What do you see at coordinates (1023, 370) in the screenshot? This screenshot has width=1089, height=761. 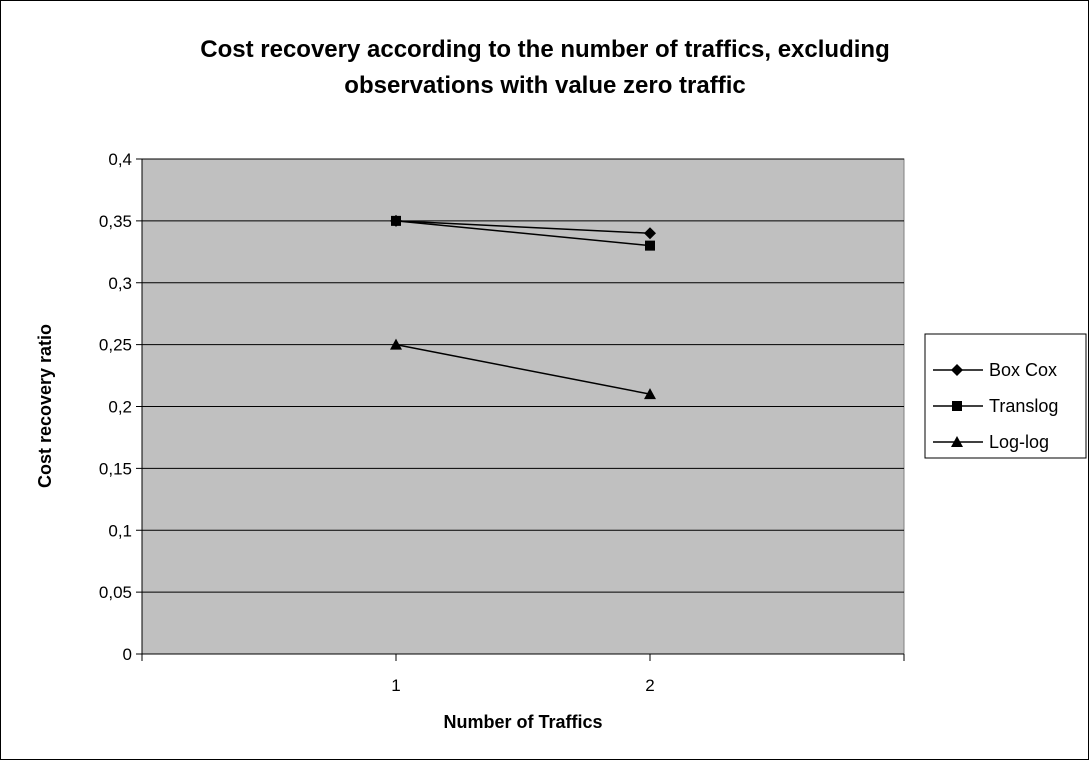 I see `legend-label-box-cox: Box Cox` at bounding box center [1023, 370].